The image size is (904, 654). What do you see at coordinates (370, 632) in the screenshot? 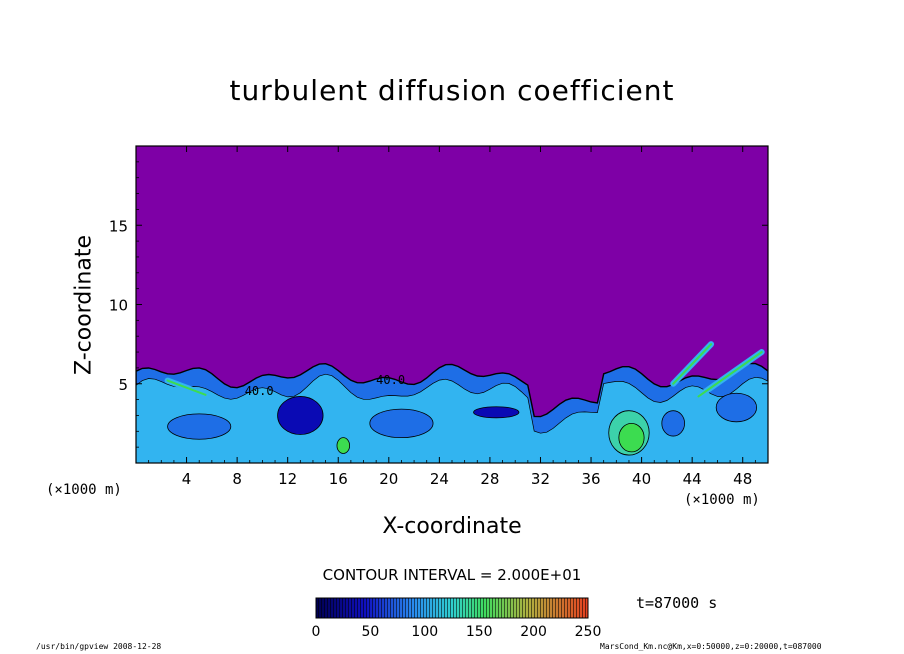
I see `colorbar-tick-label: 50` at bounding box center [370, 632].